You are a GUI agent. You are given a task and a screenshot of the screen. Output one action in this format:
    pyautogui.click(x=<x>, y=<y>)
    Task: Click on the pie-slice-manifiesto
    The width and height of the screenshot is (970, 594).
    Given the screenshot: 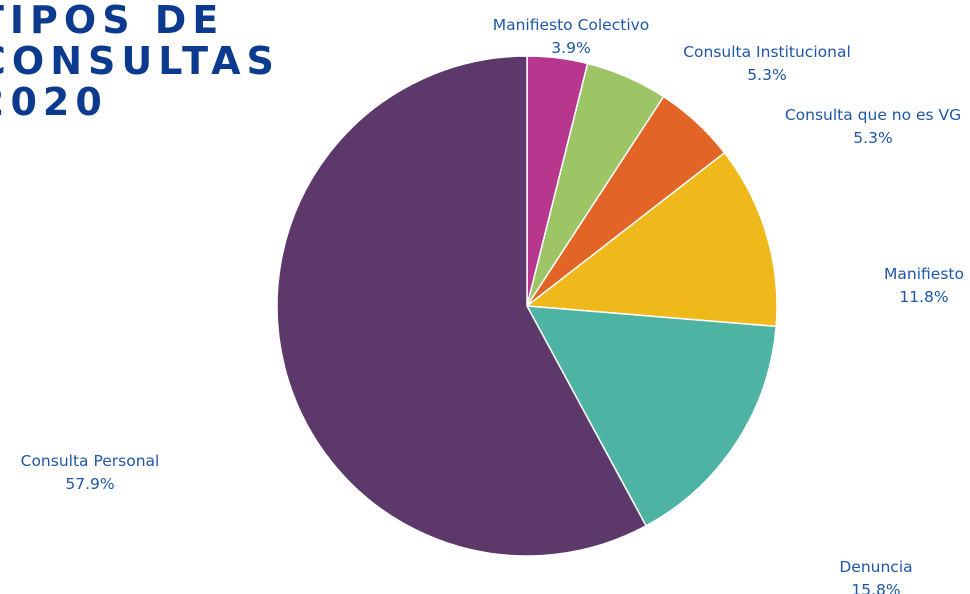 What is the action you would take?
    pyautogui.click(x=651, y=239)
    